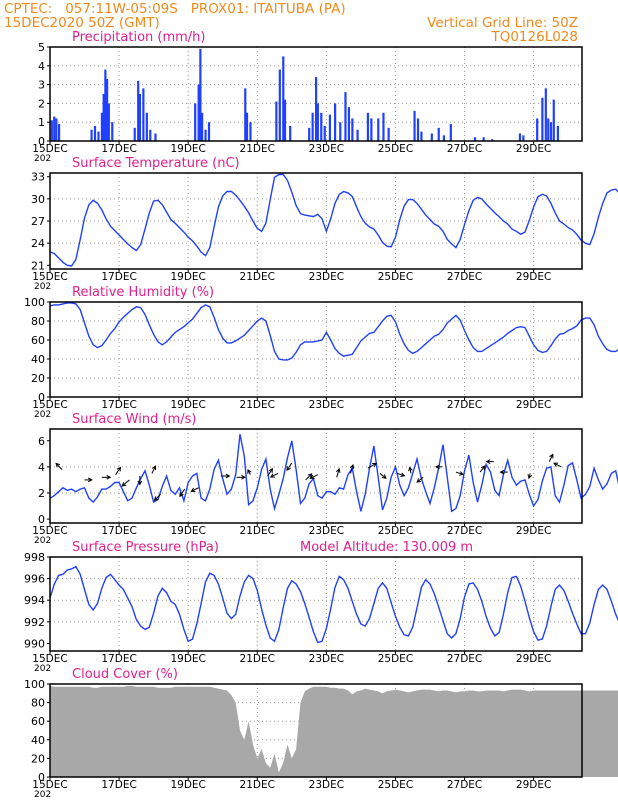 The image size is (618, 800). I want to click on precipitation-xtick-label: 27DEC, so click(464, 149).